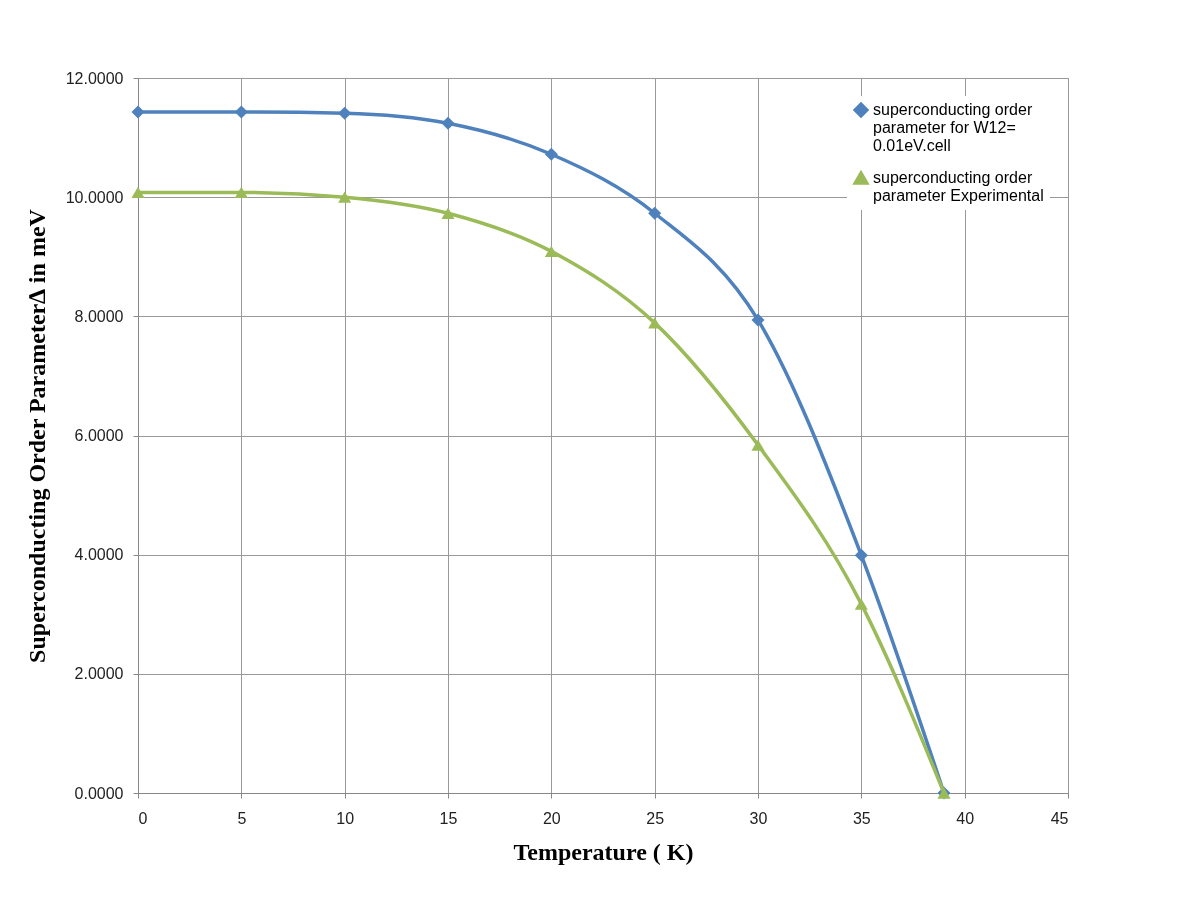  Describe the element at coordinates (1059, 818) in the screenshot. I see `x-tick-label: 45` at that location.